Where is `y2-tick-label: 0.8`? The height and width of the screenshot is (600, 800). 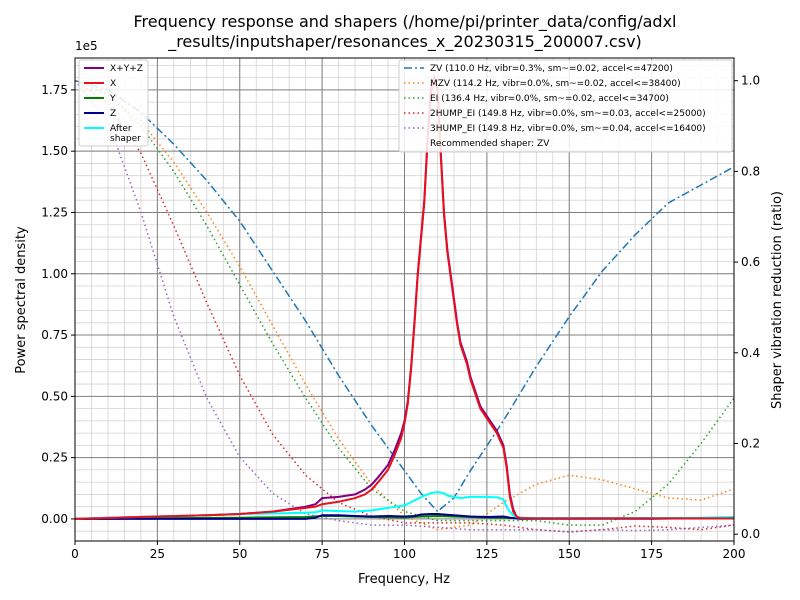 y2-tick-label: 0.8 is located at coordinates (750, 171).